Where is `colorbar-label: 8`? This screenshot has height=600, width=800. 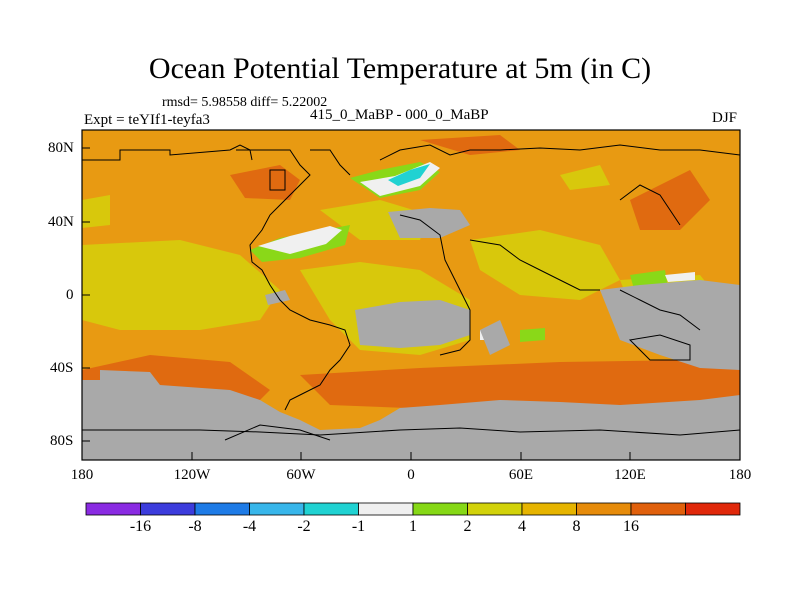 colorbar-label: 8 is located at coordinates (576, 526).